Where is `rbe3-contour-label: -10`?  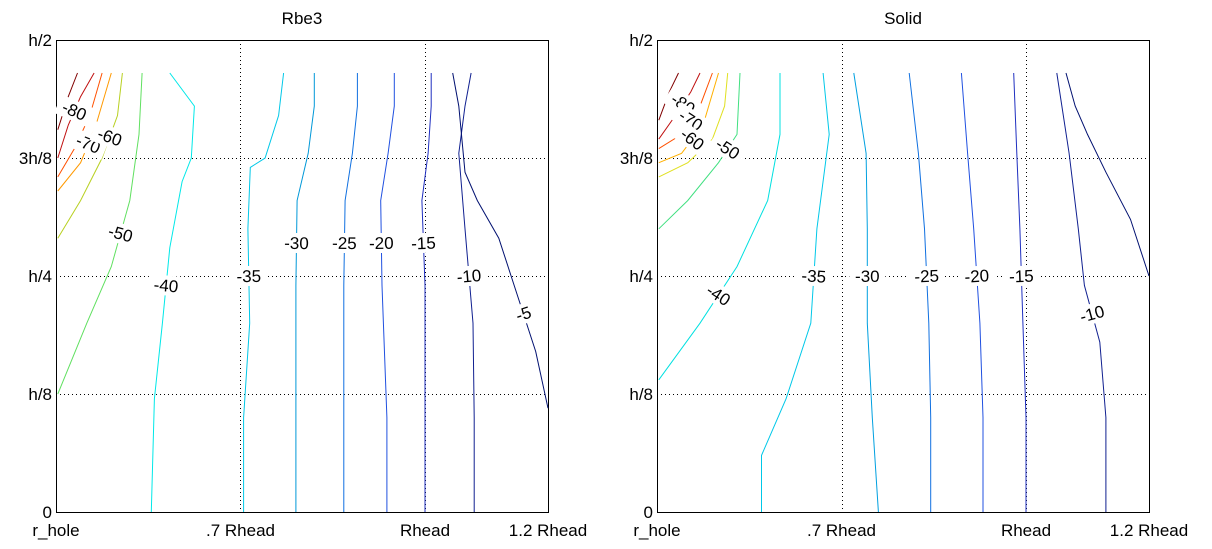
rbe3-contour-label: -10 is located at coordinates (469, 276).